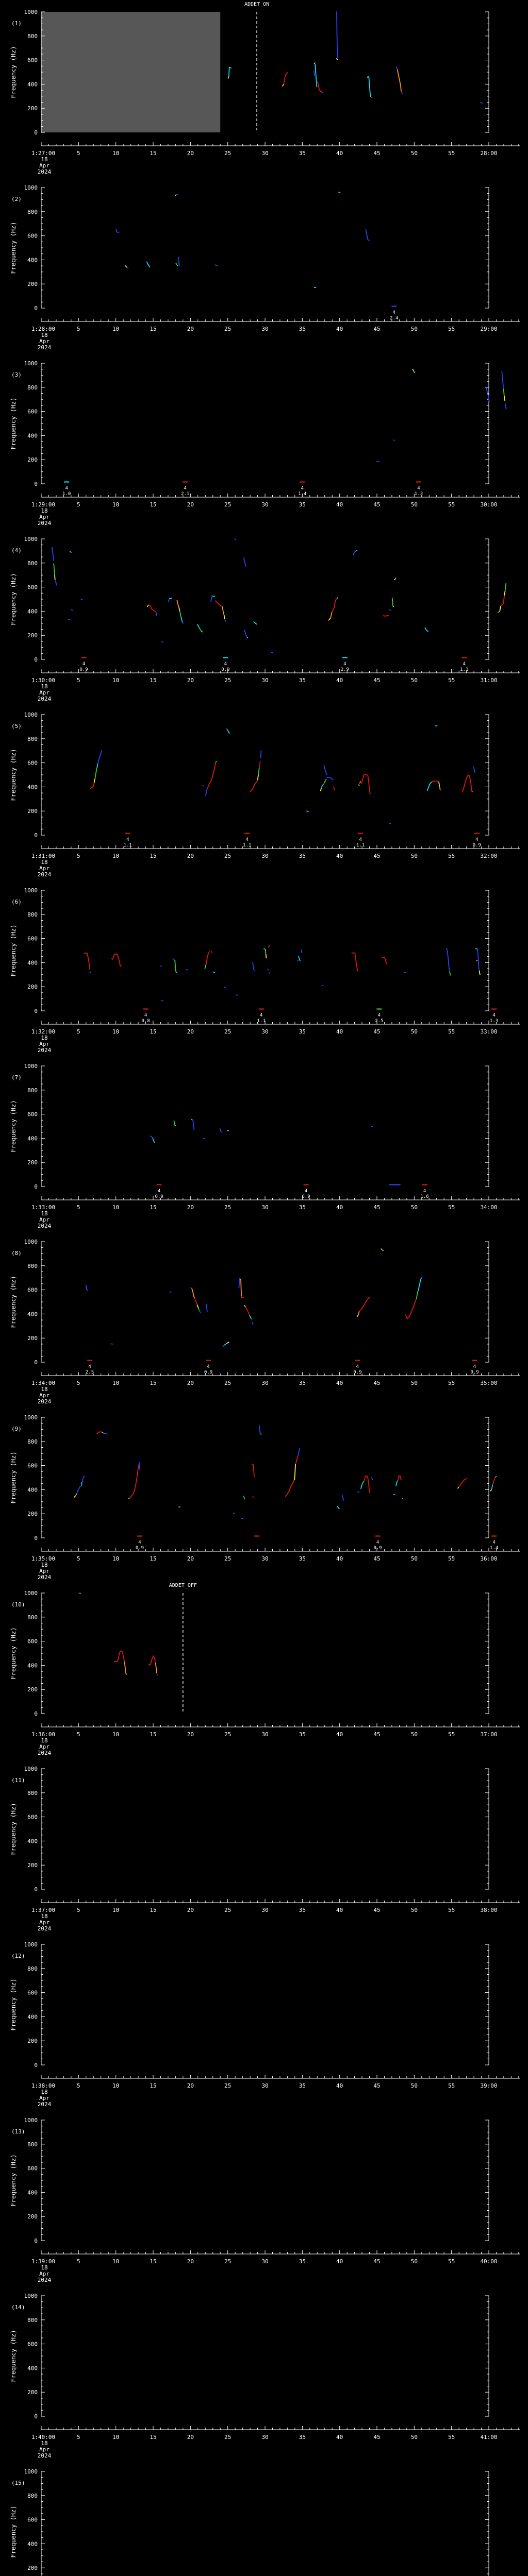 Image resolution: width=528 pixels, height=2576 pixels. I want to click on y-tick-label: 1000, so click(31, 714).